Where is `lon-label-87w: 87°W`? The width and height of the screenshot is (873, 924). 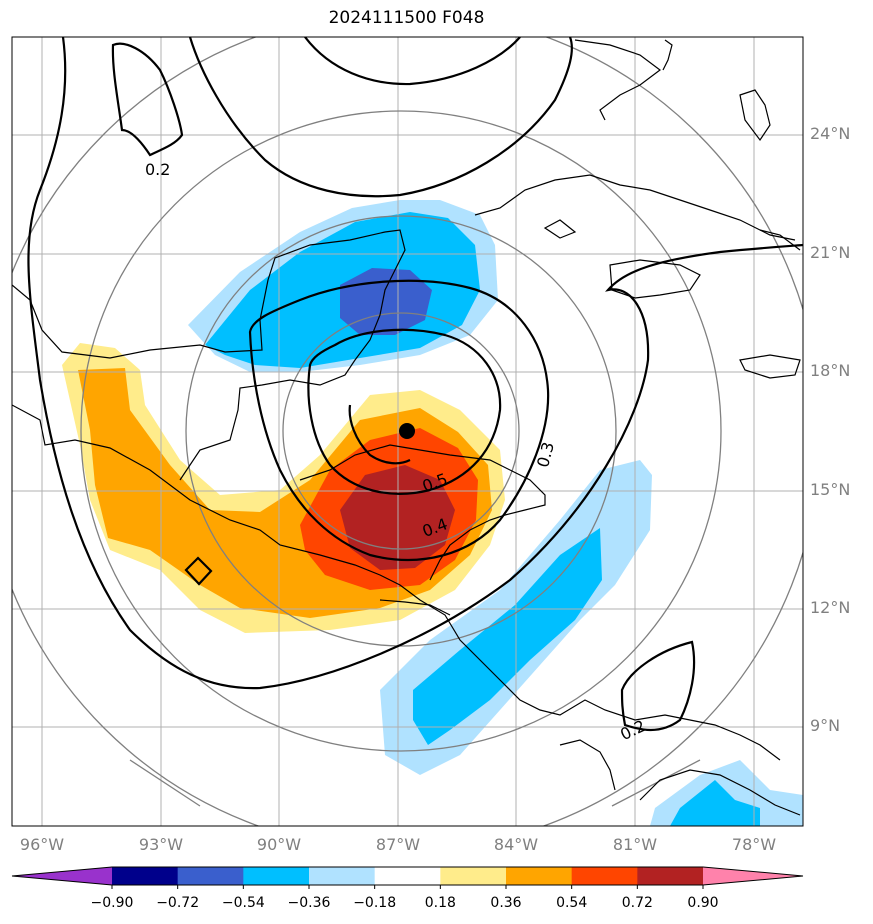 lon-label-87w: 87°W is located at coordinates (398, 844).